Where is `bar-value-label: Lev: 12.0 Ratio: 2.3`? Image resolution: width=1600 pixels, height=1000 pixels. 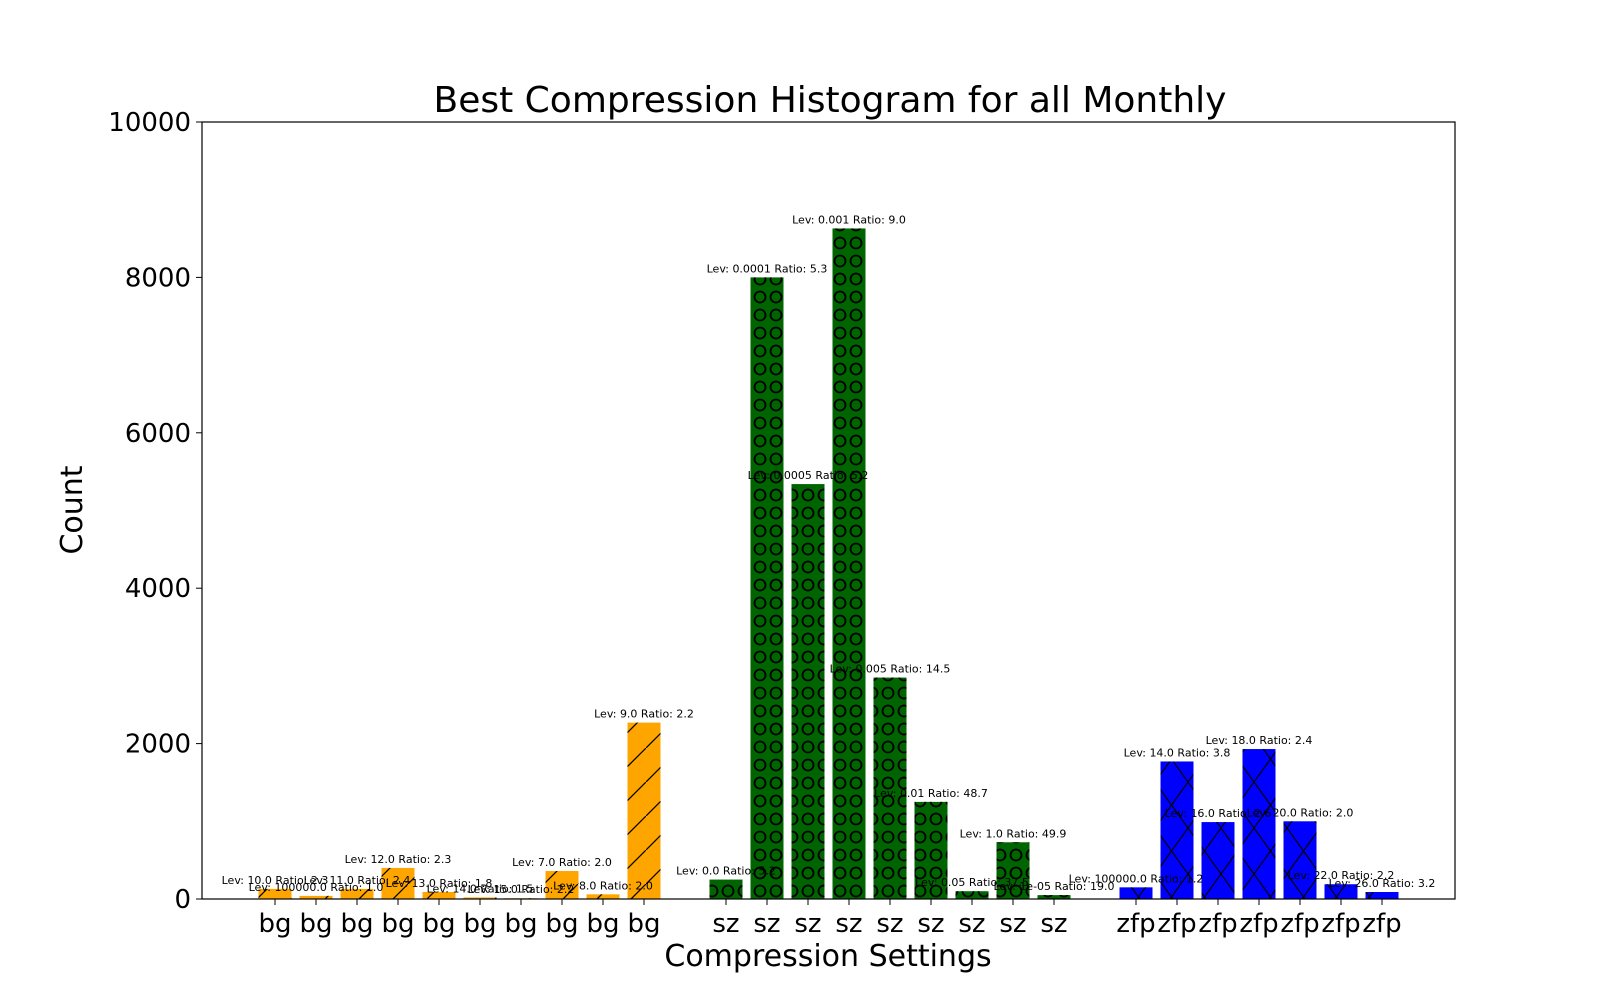
bar-value-label: Lev: 12.0 Ratio: 2.3 is located at coordinates (398, 859).